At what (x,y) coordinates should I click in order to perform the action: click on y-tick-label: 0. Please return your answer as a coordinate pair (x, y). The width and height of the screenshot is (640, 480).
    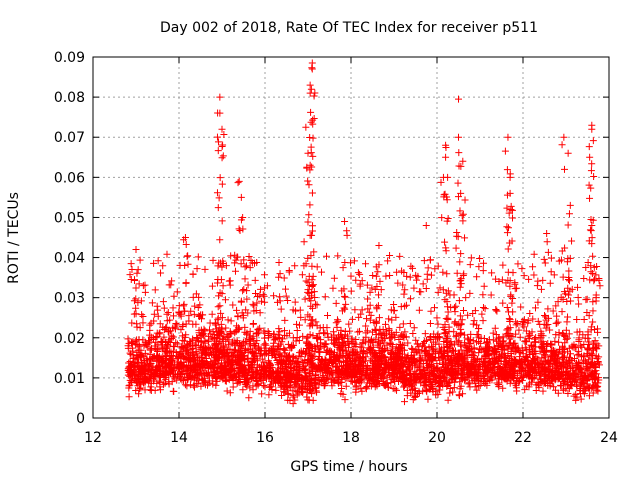
    Looking at the image, I should click on (80, 419).